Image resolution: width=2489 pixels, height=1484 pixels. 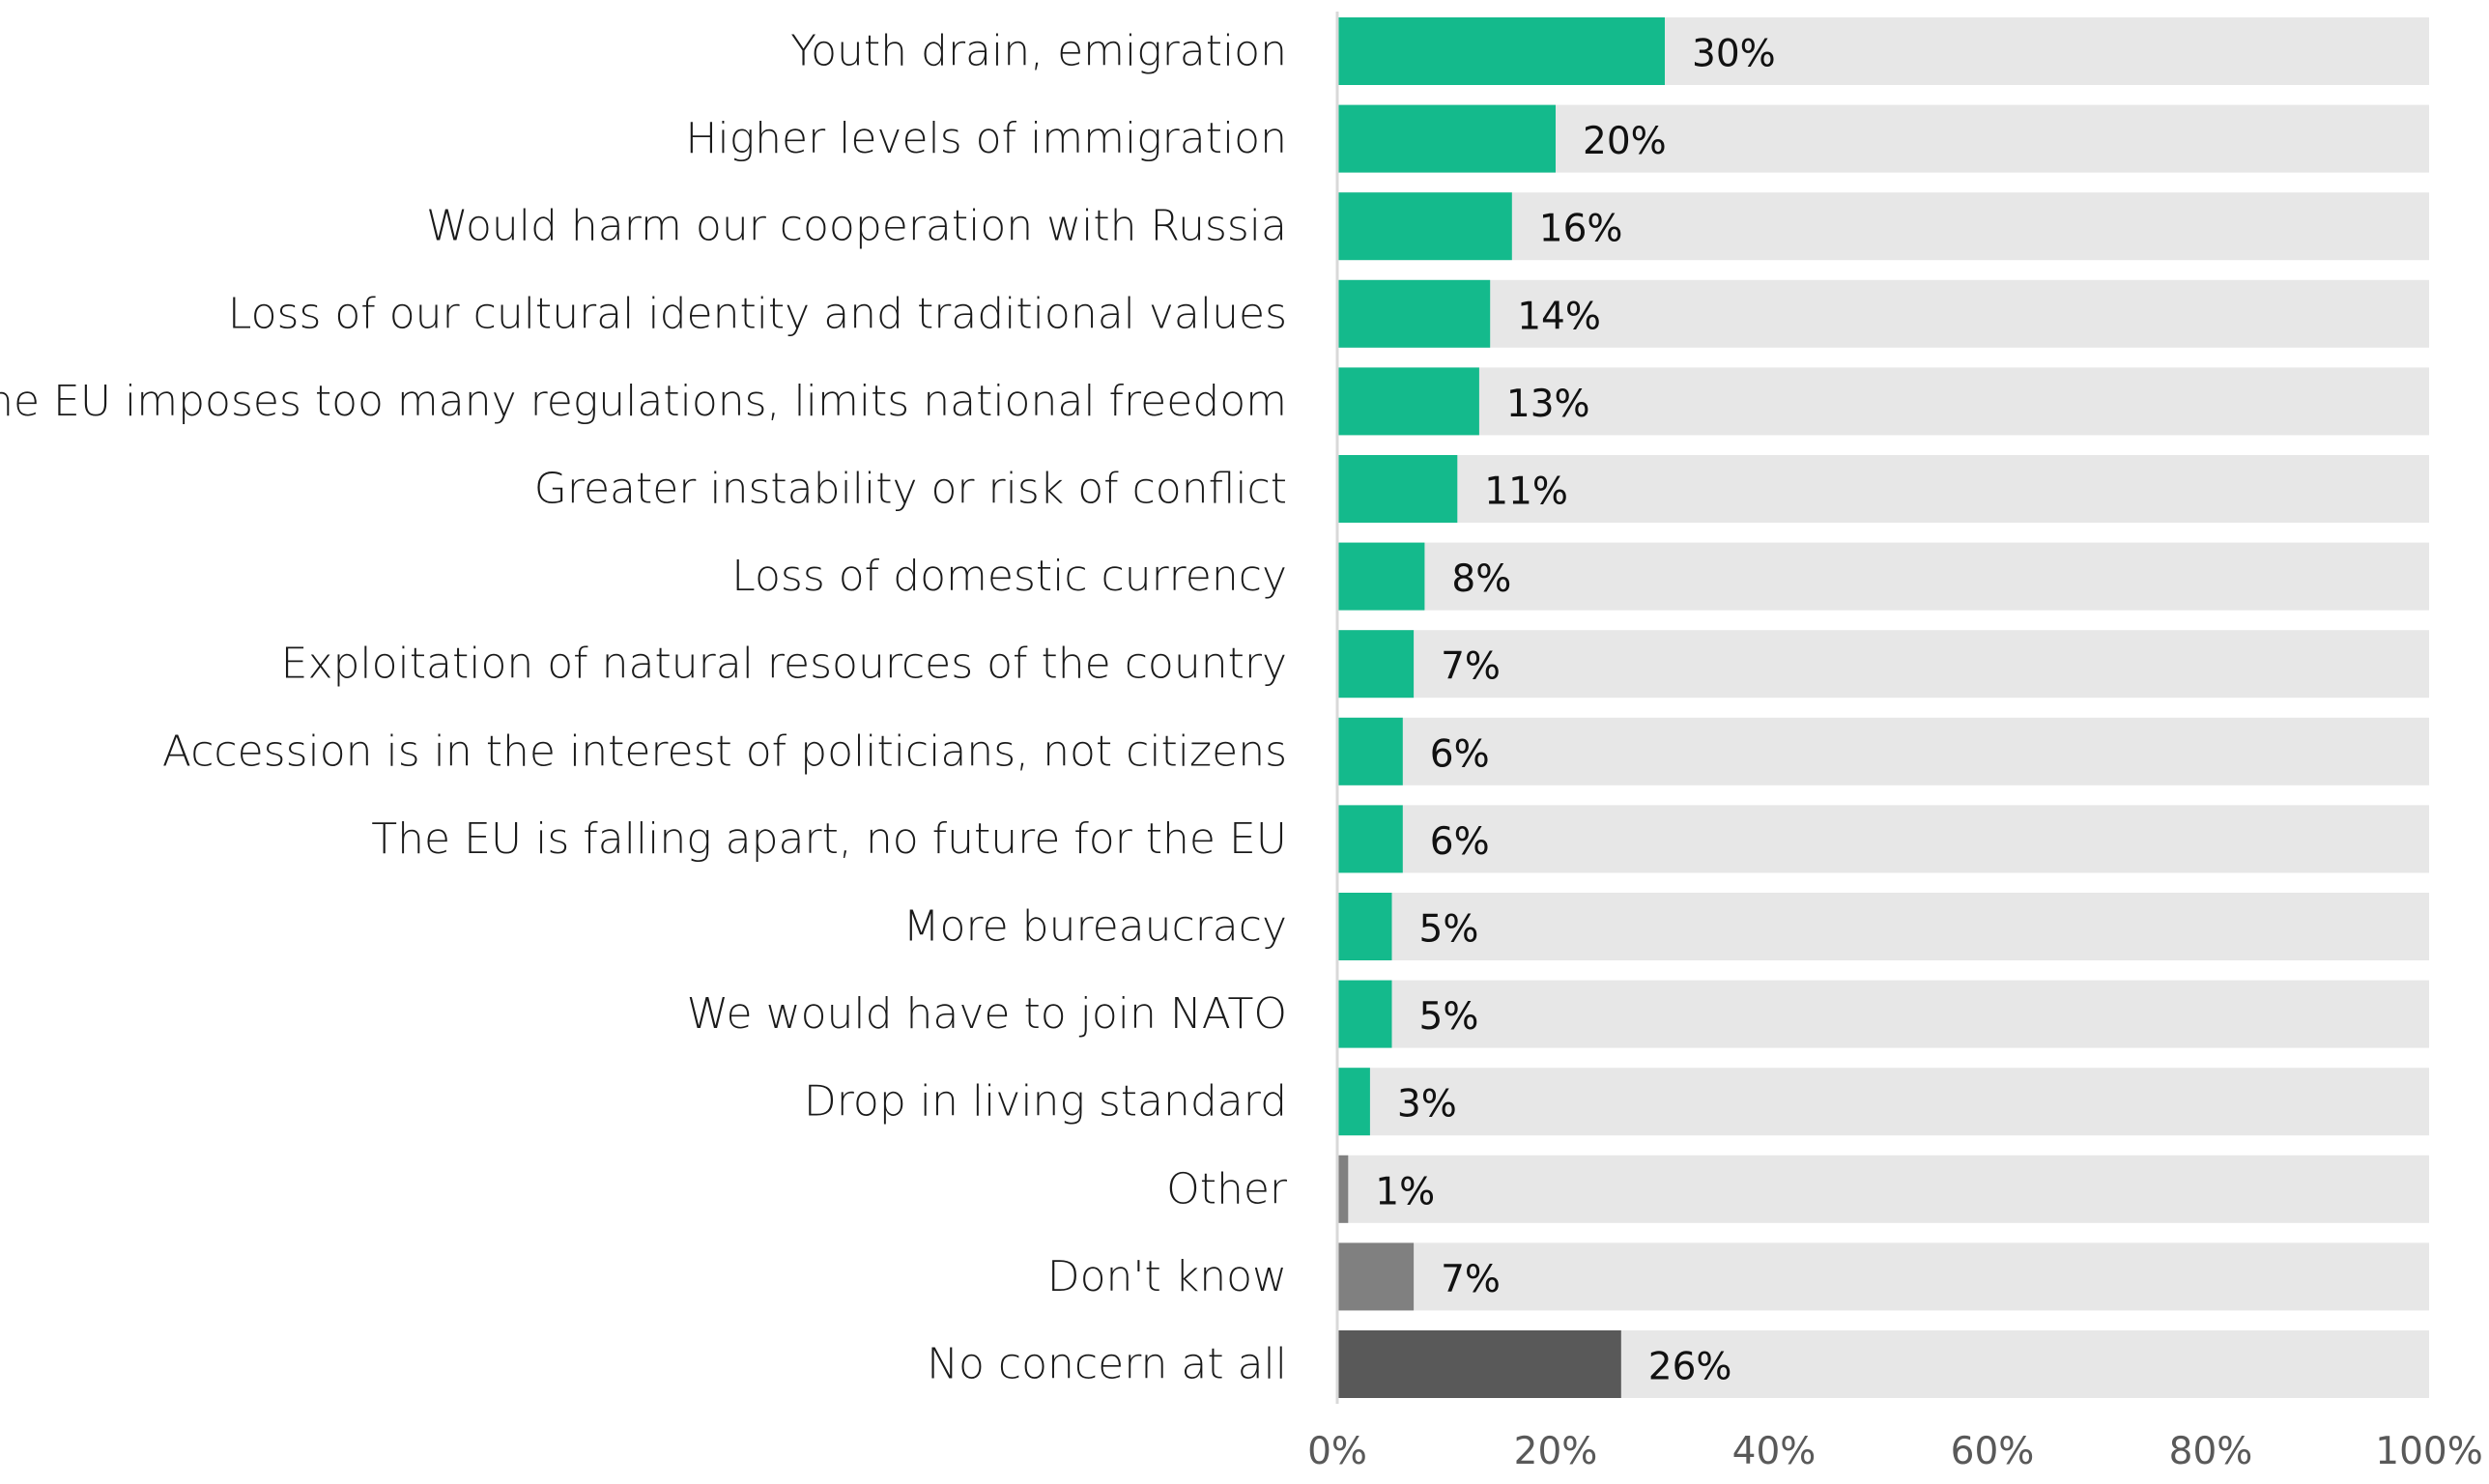 I want to click on value-label: 8%, so click(x=1481, y=579).